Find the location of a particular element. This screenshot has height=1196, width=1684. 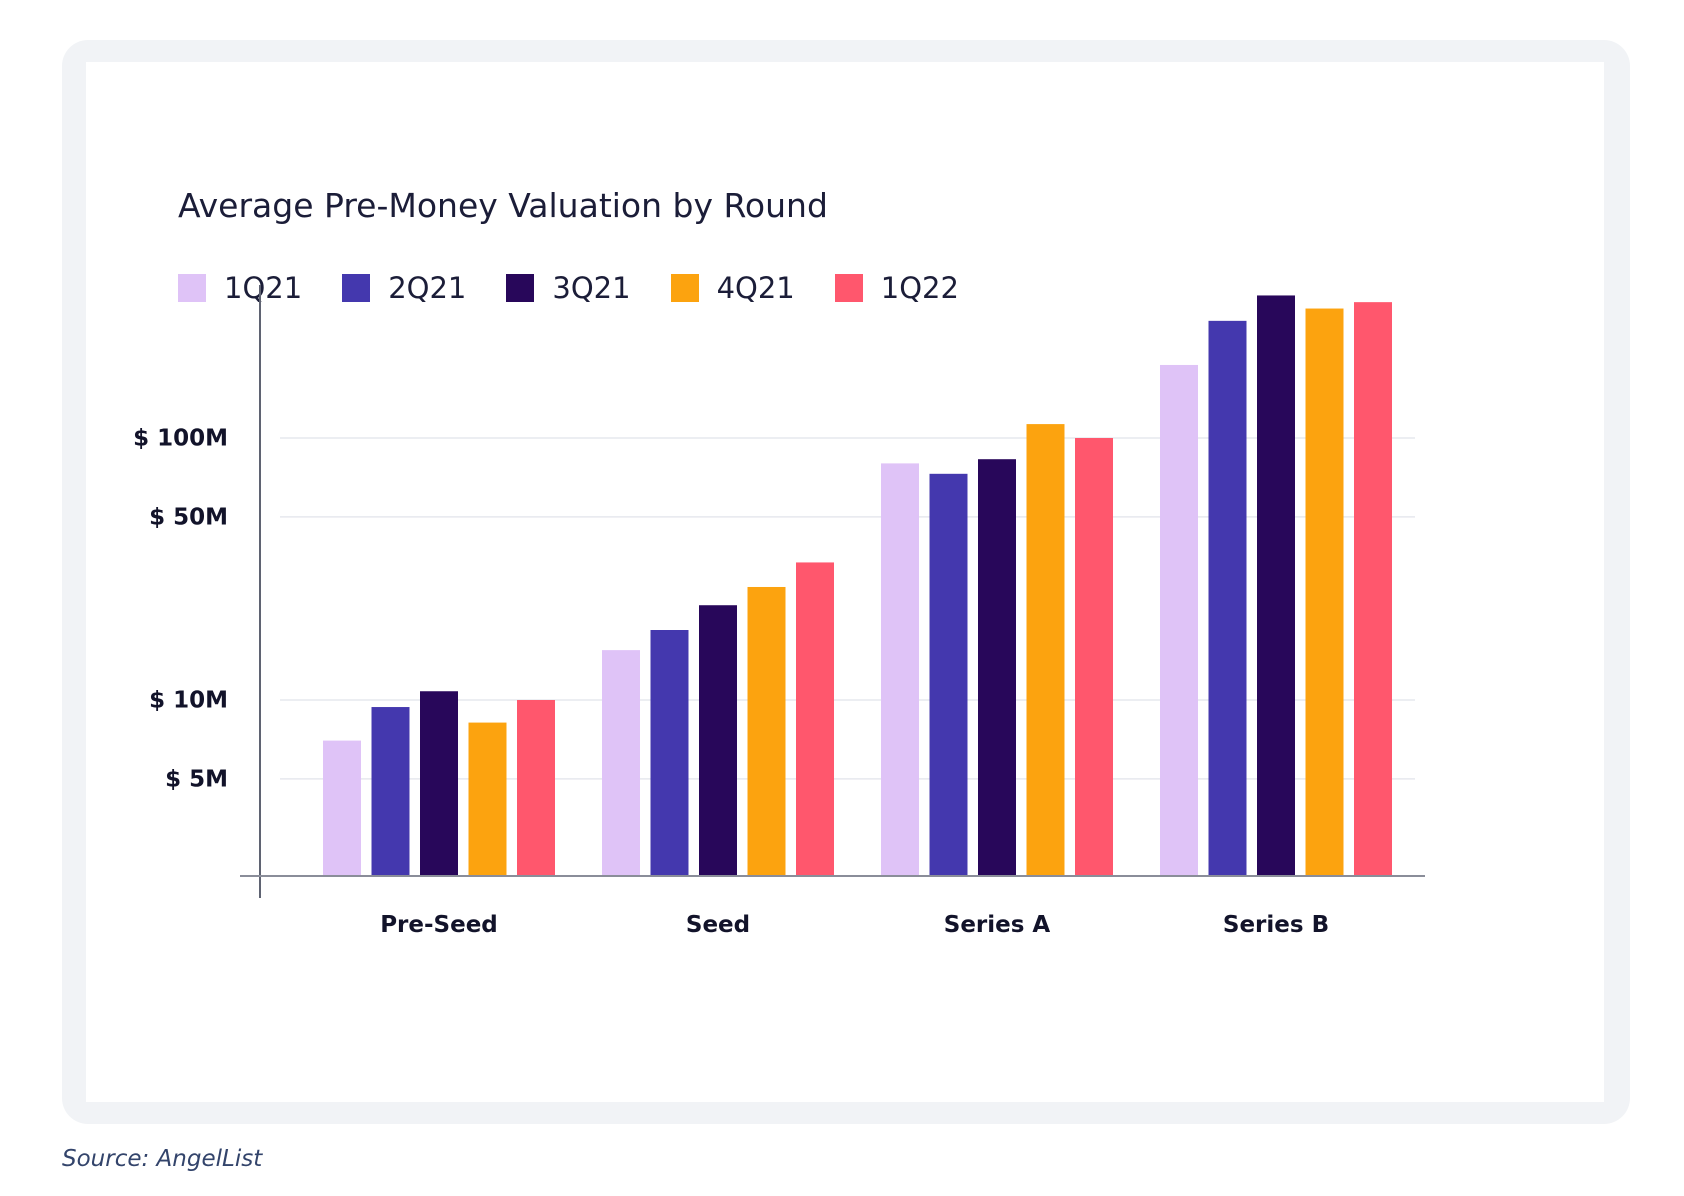

x-category-label: Seed is located at coordinates (718, 925).